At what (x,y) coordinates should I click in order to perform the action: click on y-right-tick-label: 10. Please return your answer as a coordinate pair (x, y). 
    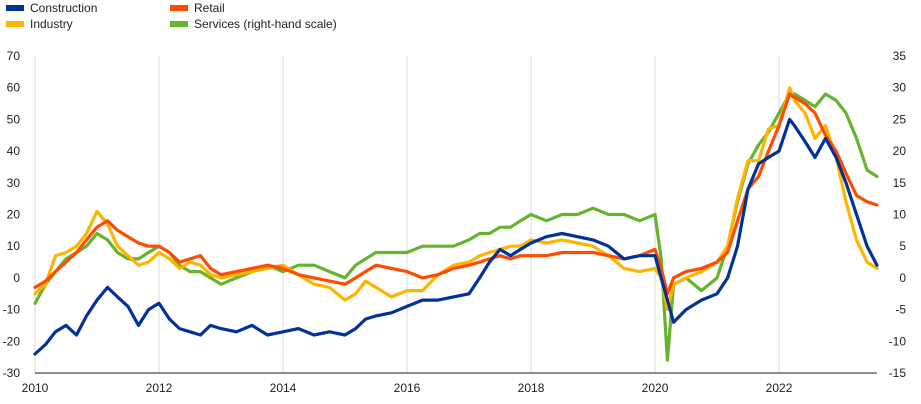
    Looking at the image, I should click on (900, 215).